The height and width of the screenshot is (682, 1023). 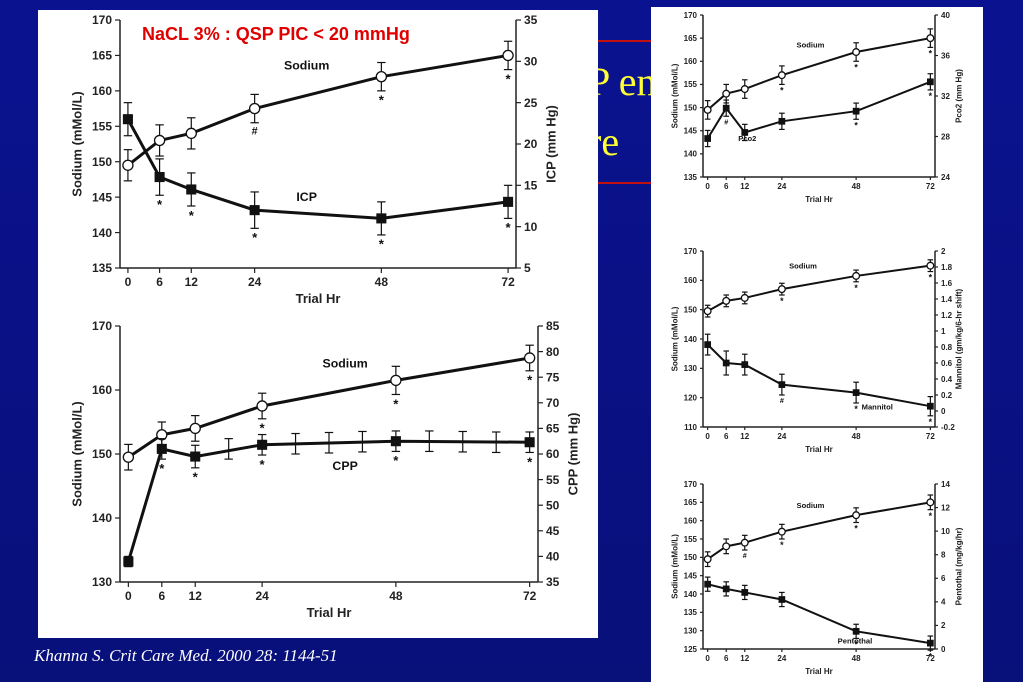 I want to click on y-tick-label-right: 0.2, so click(x=947, y=395).